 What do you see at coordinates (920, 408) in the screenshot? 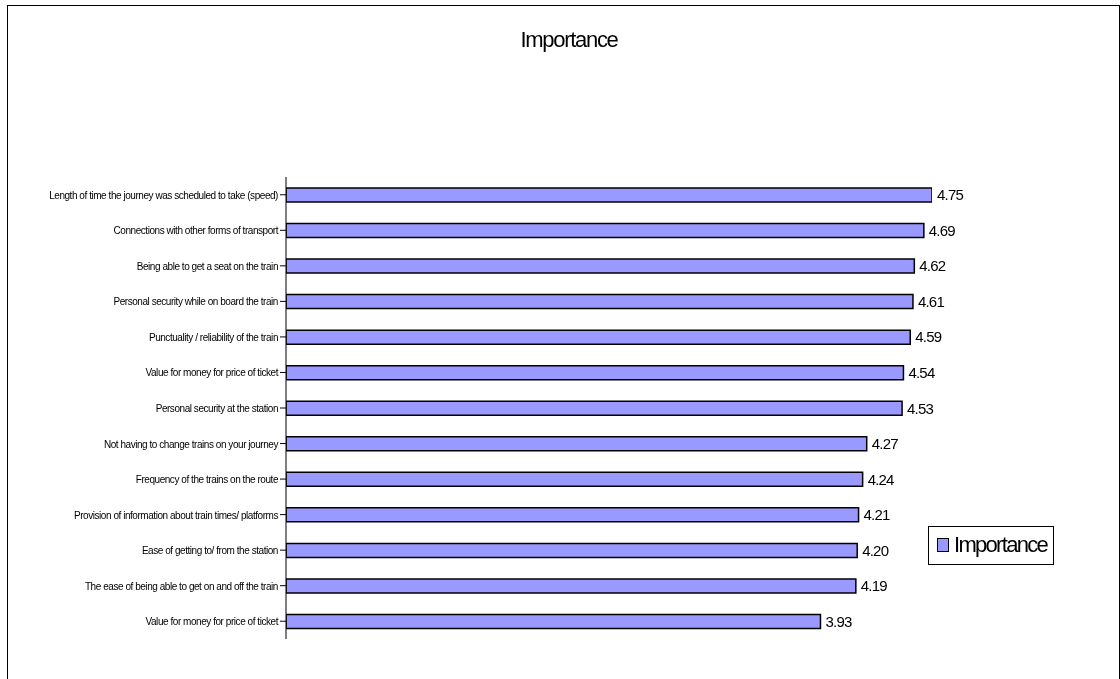
I see `data-label: 4.53` at bounding box center [920, 408].